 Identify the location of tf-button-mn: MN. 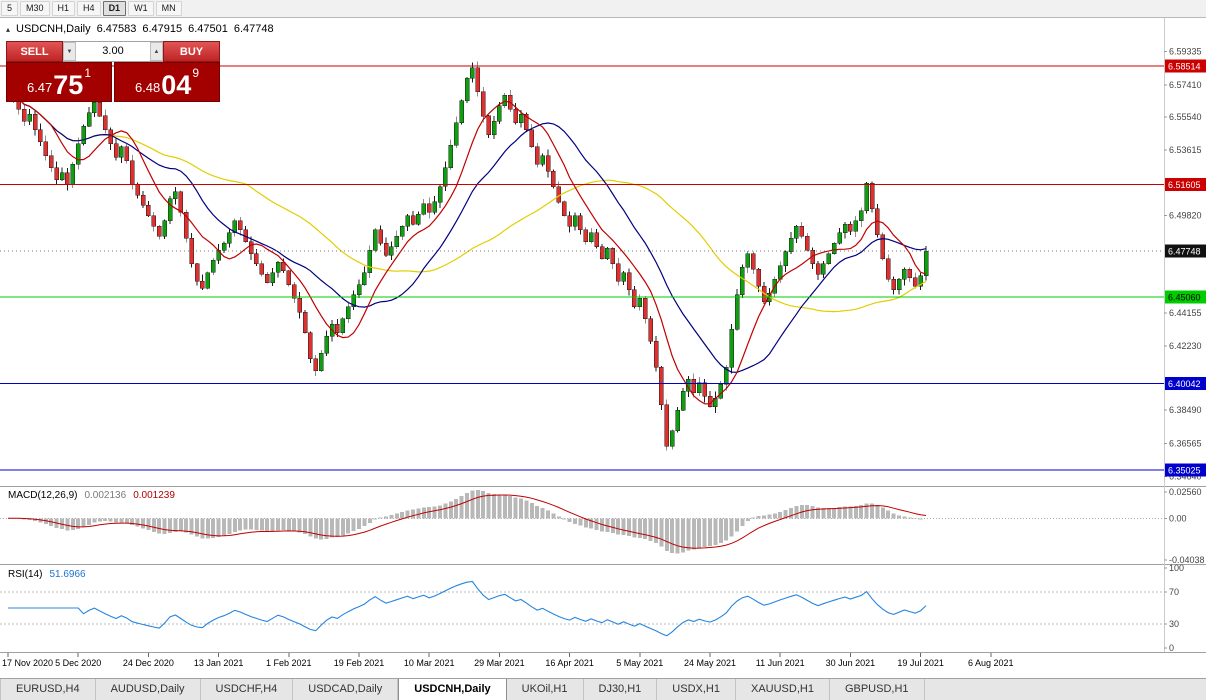
(168, 8).